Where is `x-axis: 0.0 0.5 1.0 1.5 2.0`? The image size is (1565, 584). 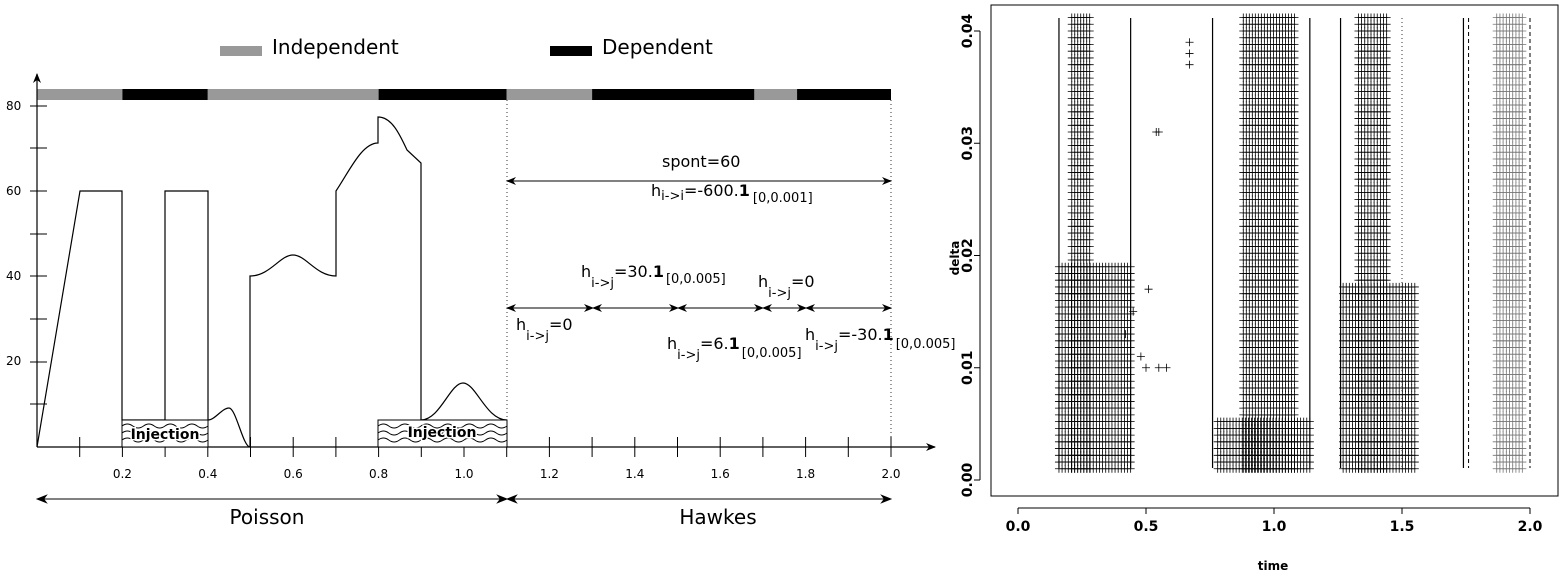 x-axis: 0.0 0.5 1.0 1.5 2.0 is located at coordinates (1274, 521).